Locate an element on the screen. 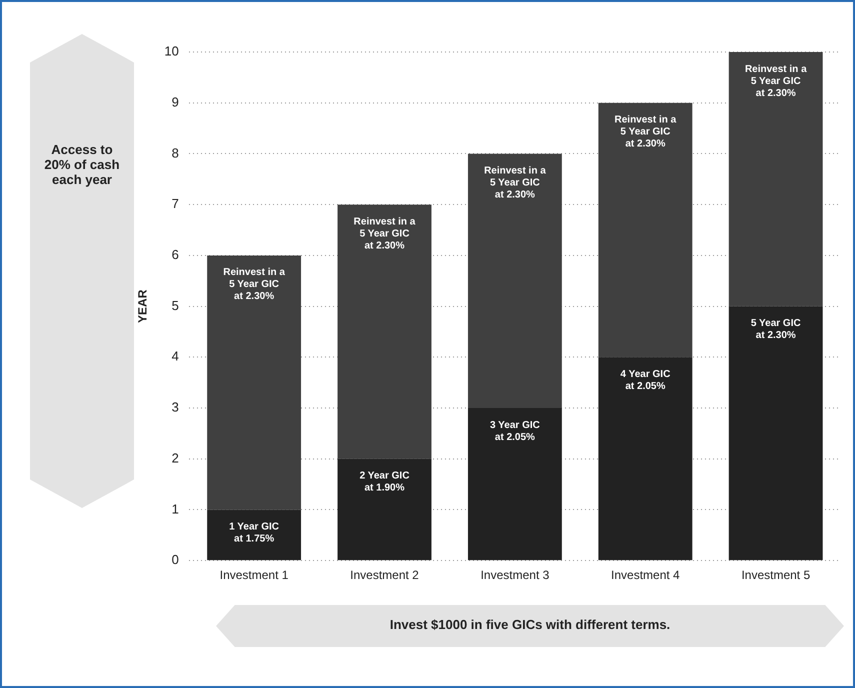 The image size is (855, 688). y-tick-label: 9 is located at coordinates (175, 102).